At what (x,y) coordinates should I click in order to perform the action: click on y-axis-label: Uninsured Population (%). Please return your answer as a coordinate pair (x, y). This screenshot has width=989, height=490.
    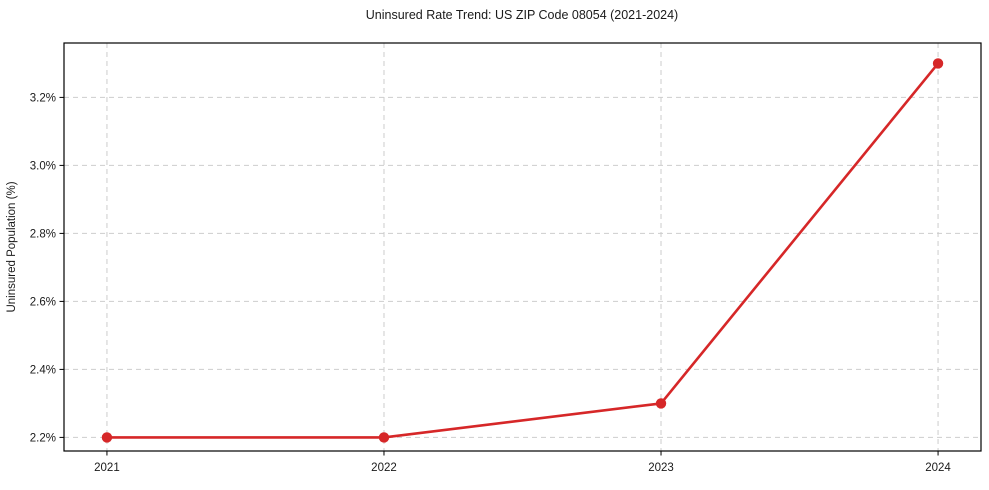
    Looking at the image, I should click on (12, 246).